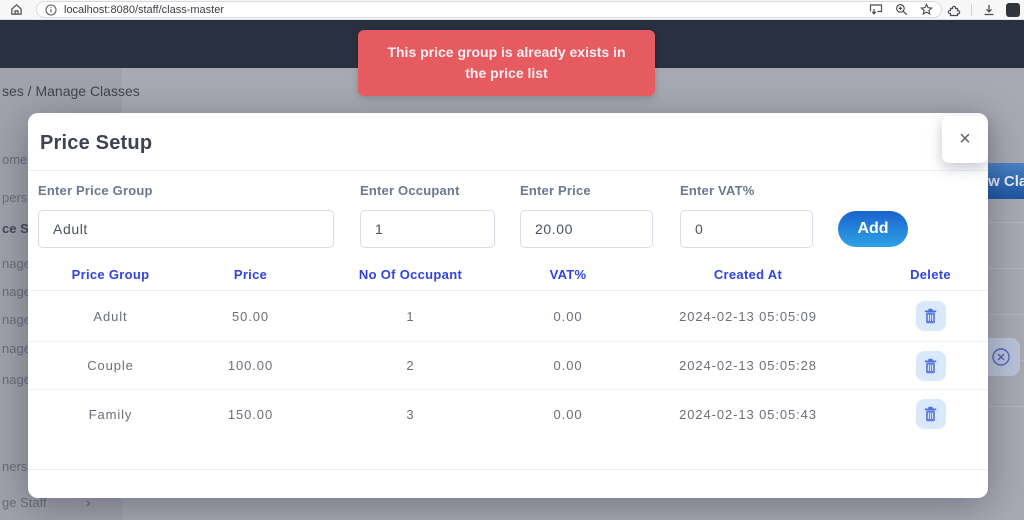  I want to click on table-row: Adult 50.00 1 0.00 2024-02-13 05:05:09, so click(508, 316).